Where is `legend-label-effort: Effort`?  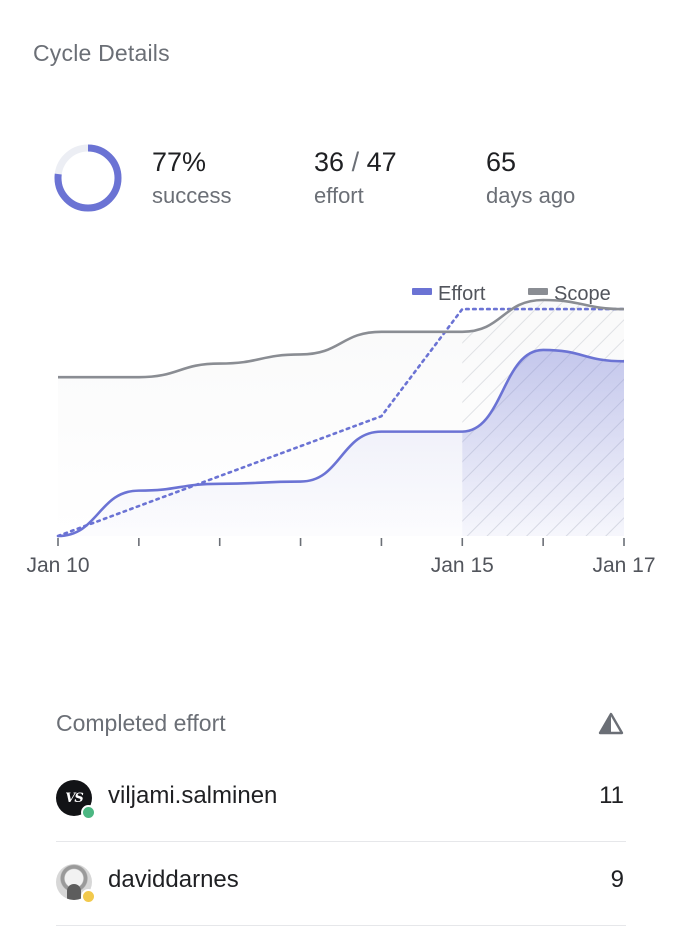 legend-label-effort: Effort is located at coordinates (462, 294).